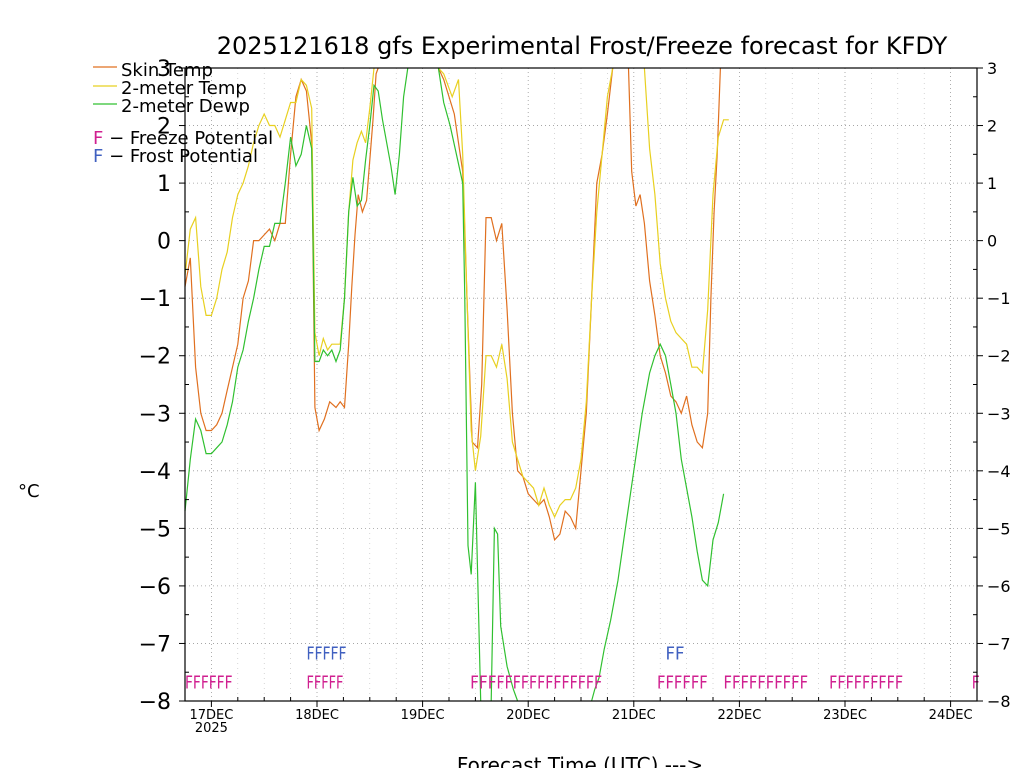  I want to click on freeze-marker: FFFFF, so click(324, 682).